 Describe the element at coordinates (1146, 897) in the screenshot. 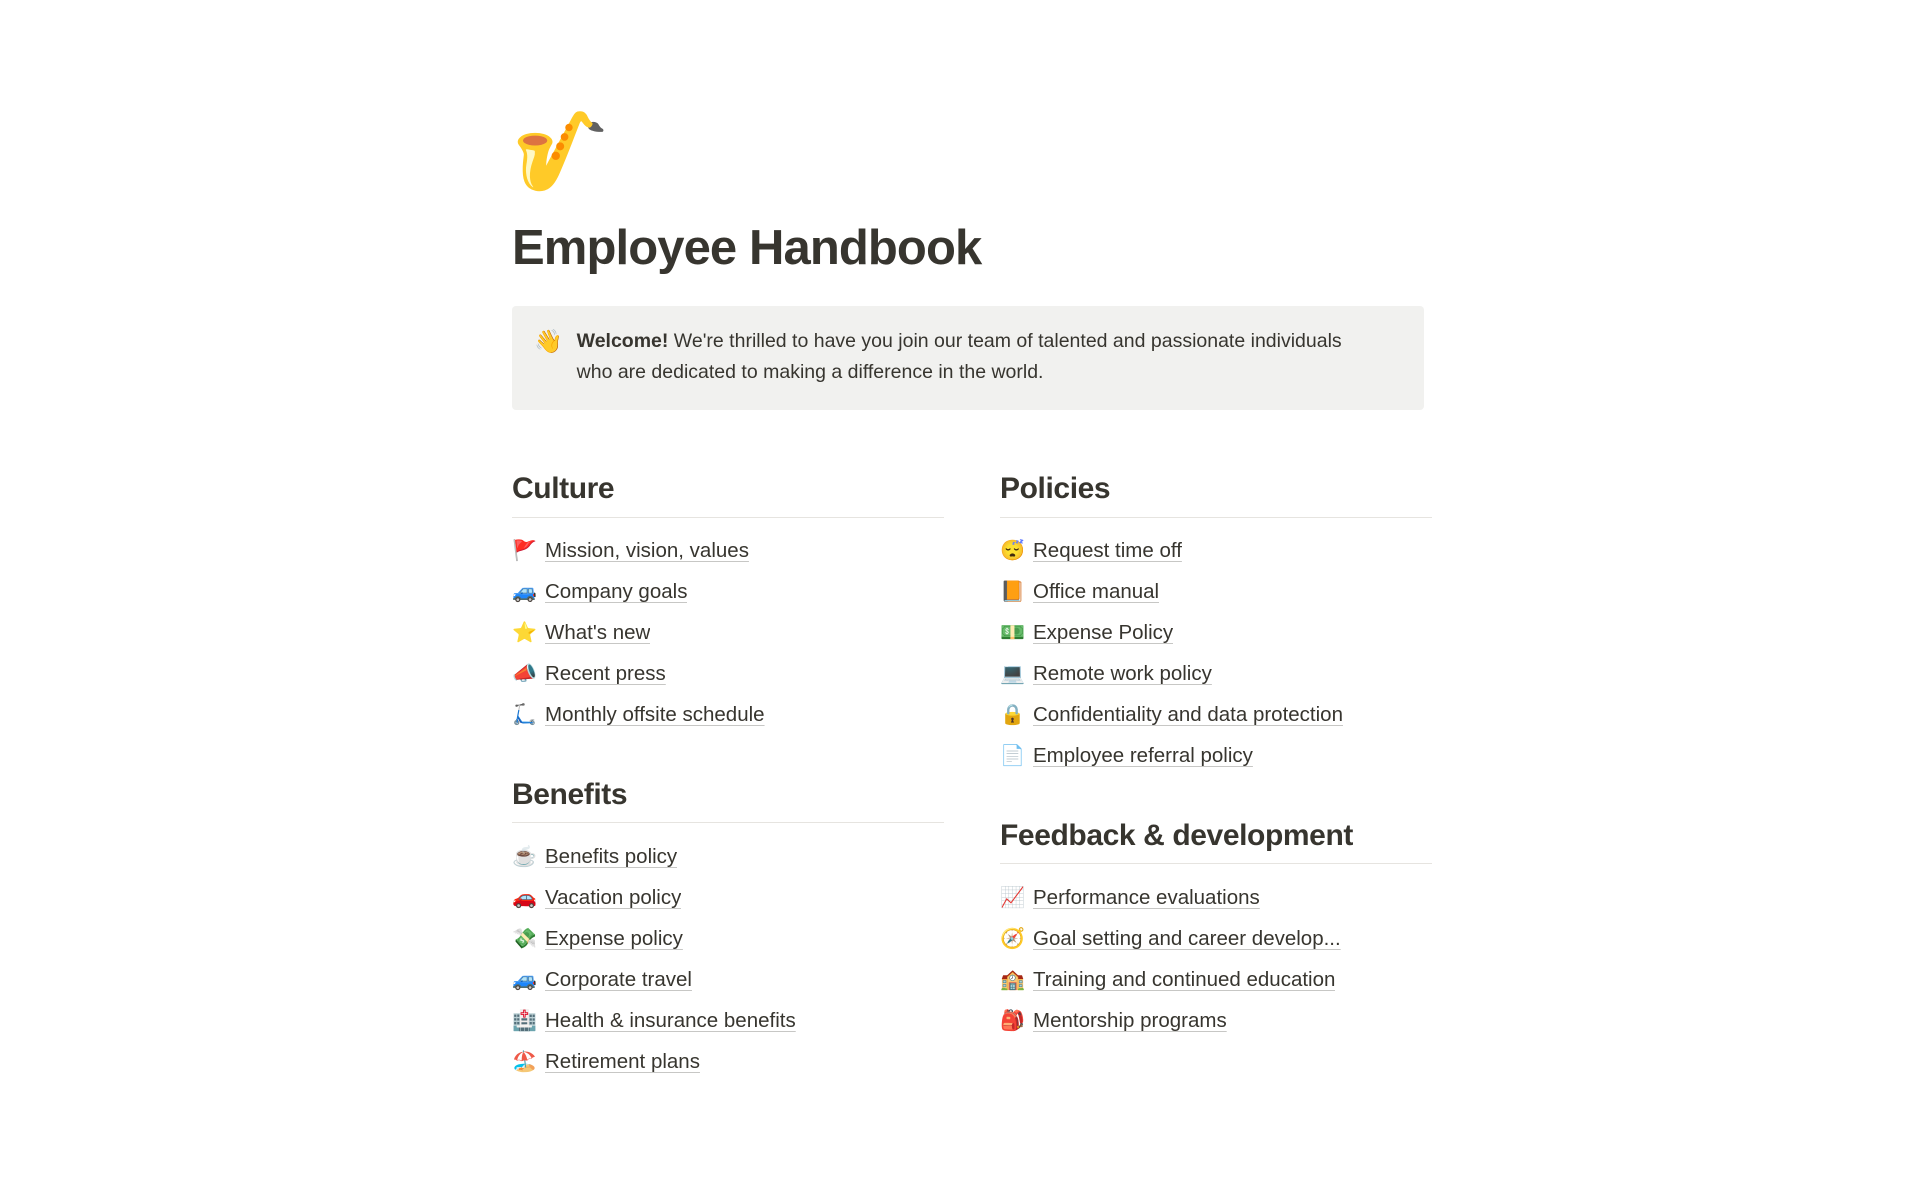

I see `page-link: Performance evaluations` at that location.